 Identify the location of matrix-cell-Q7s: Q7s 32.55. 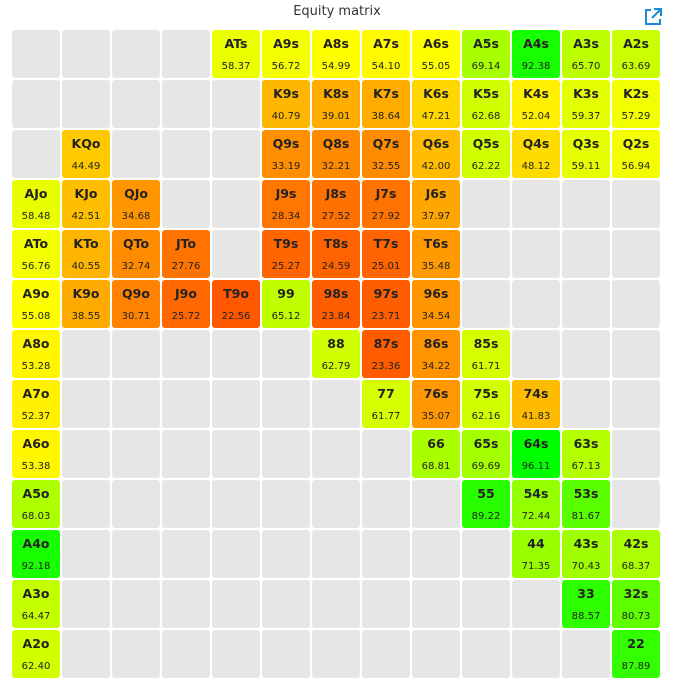
(386, 154).